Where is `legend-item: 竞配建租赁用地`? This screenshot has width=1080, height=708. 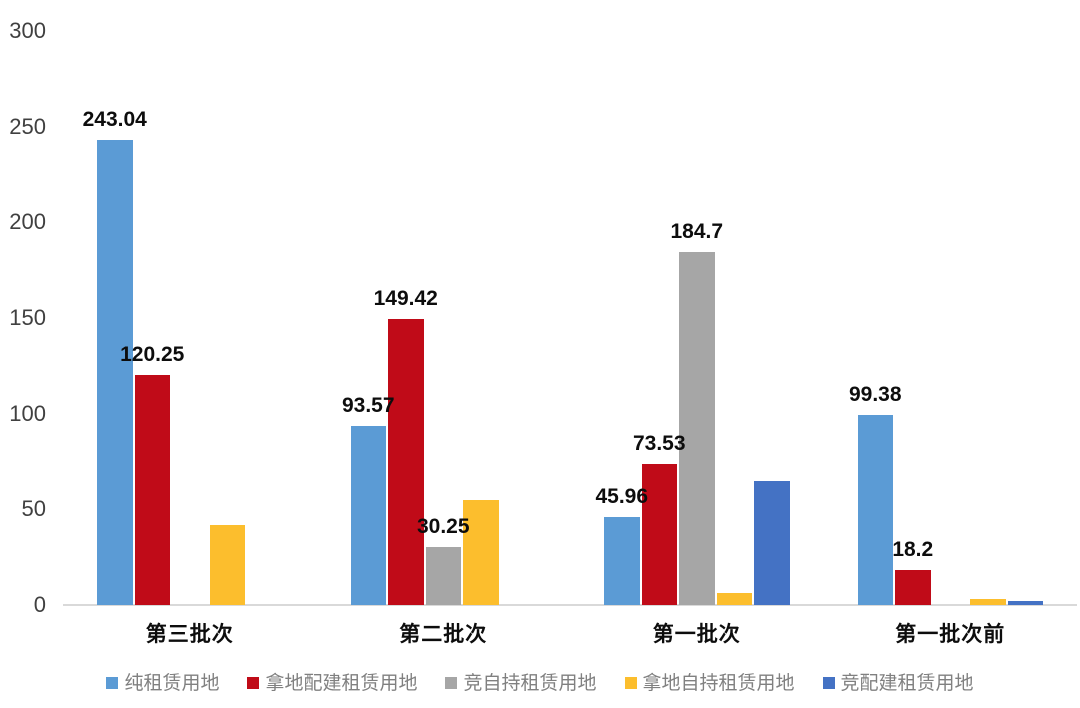 legend-item: 竞配建租赁用地 is located at coordinates (898, 683).